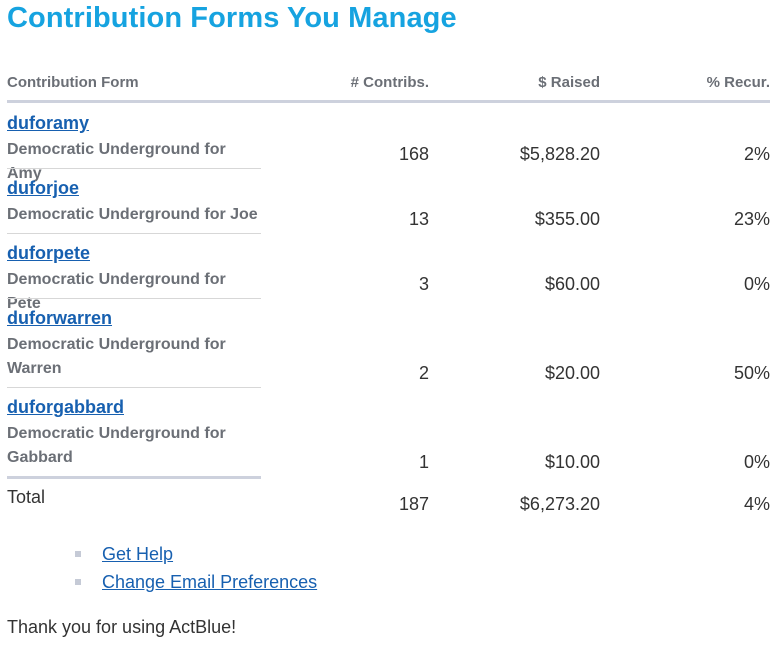 The width and height of the screenshot is (781, 658). What do you see at coordinates (196, 554) in the screenshot?
I see `list-item: Get Help` at bounding box center [196, 554].